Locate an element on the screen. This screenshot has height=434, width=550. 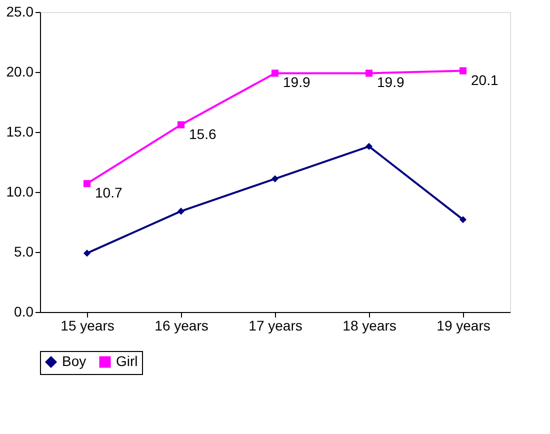
legend-label: Boy is located at coordinates (74, 361).